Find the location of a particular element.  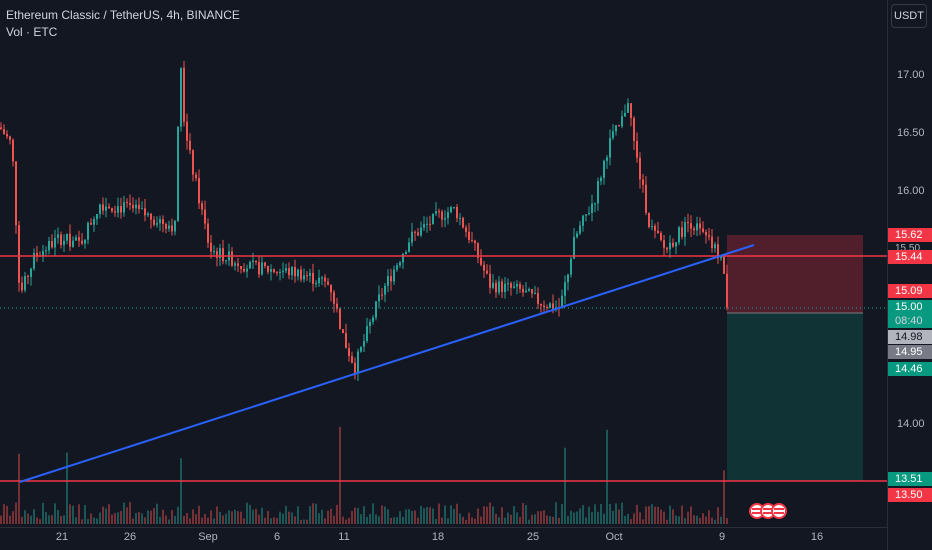

time-label: 18 is located at coordinates (438, 537).